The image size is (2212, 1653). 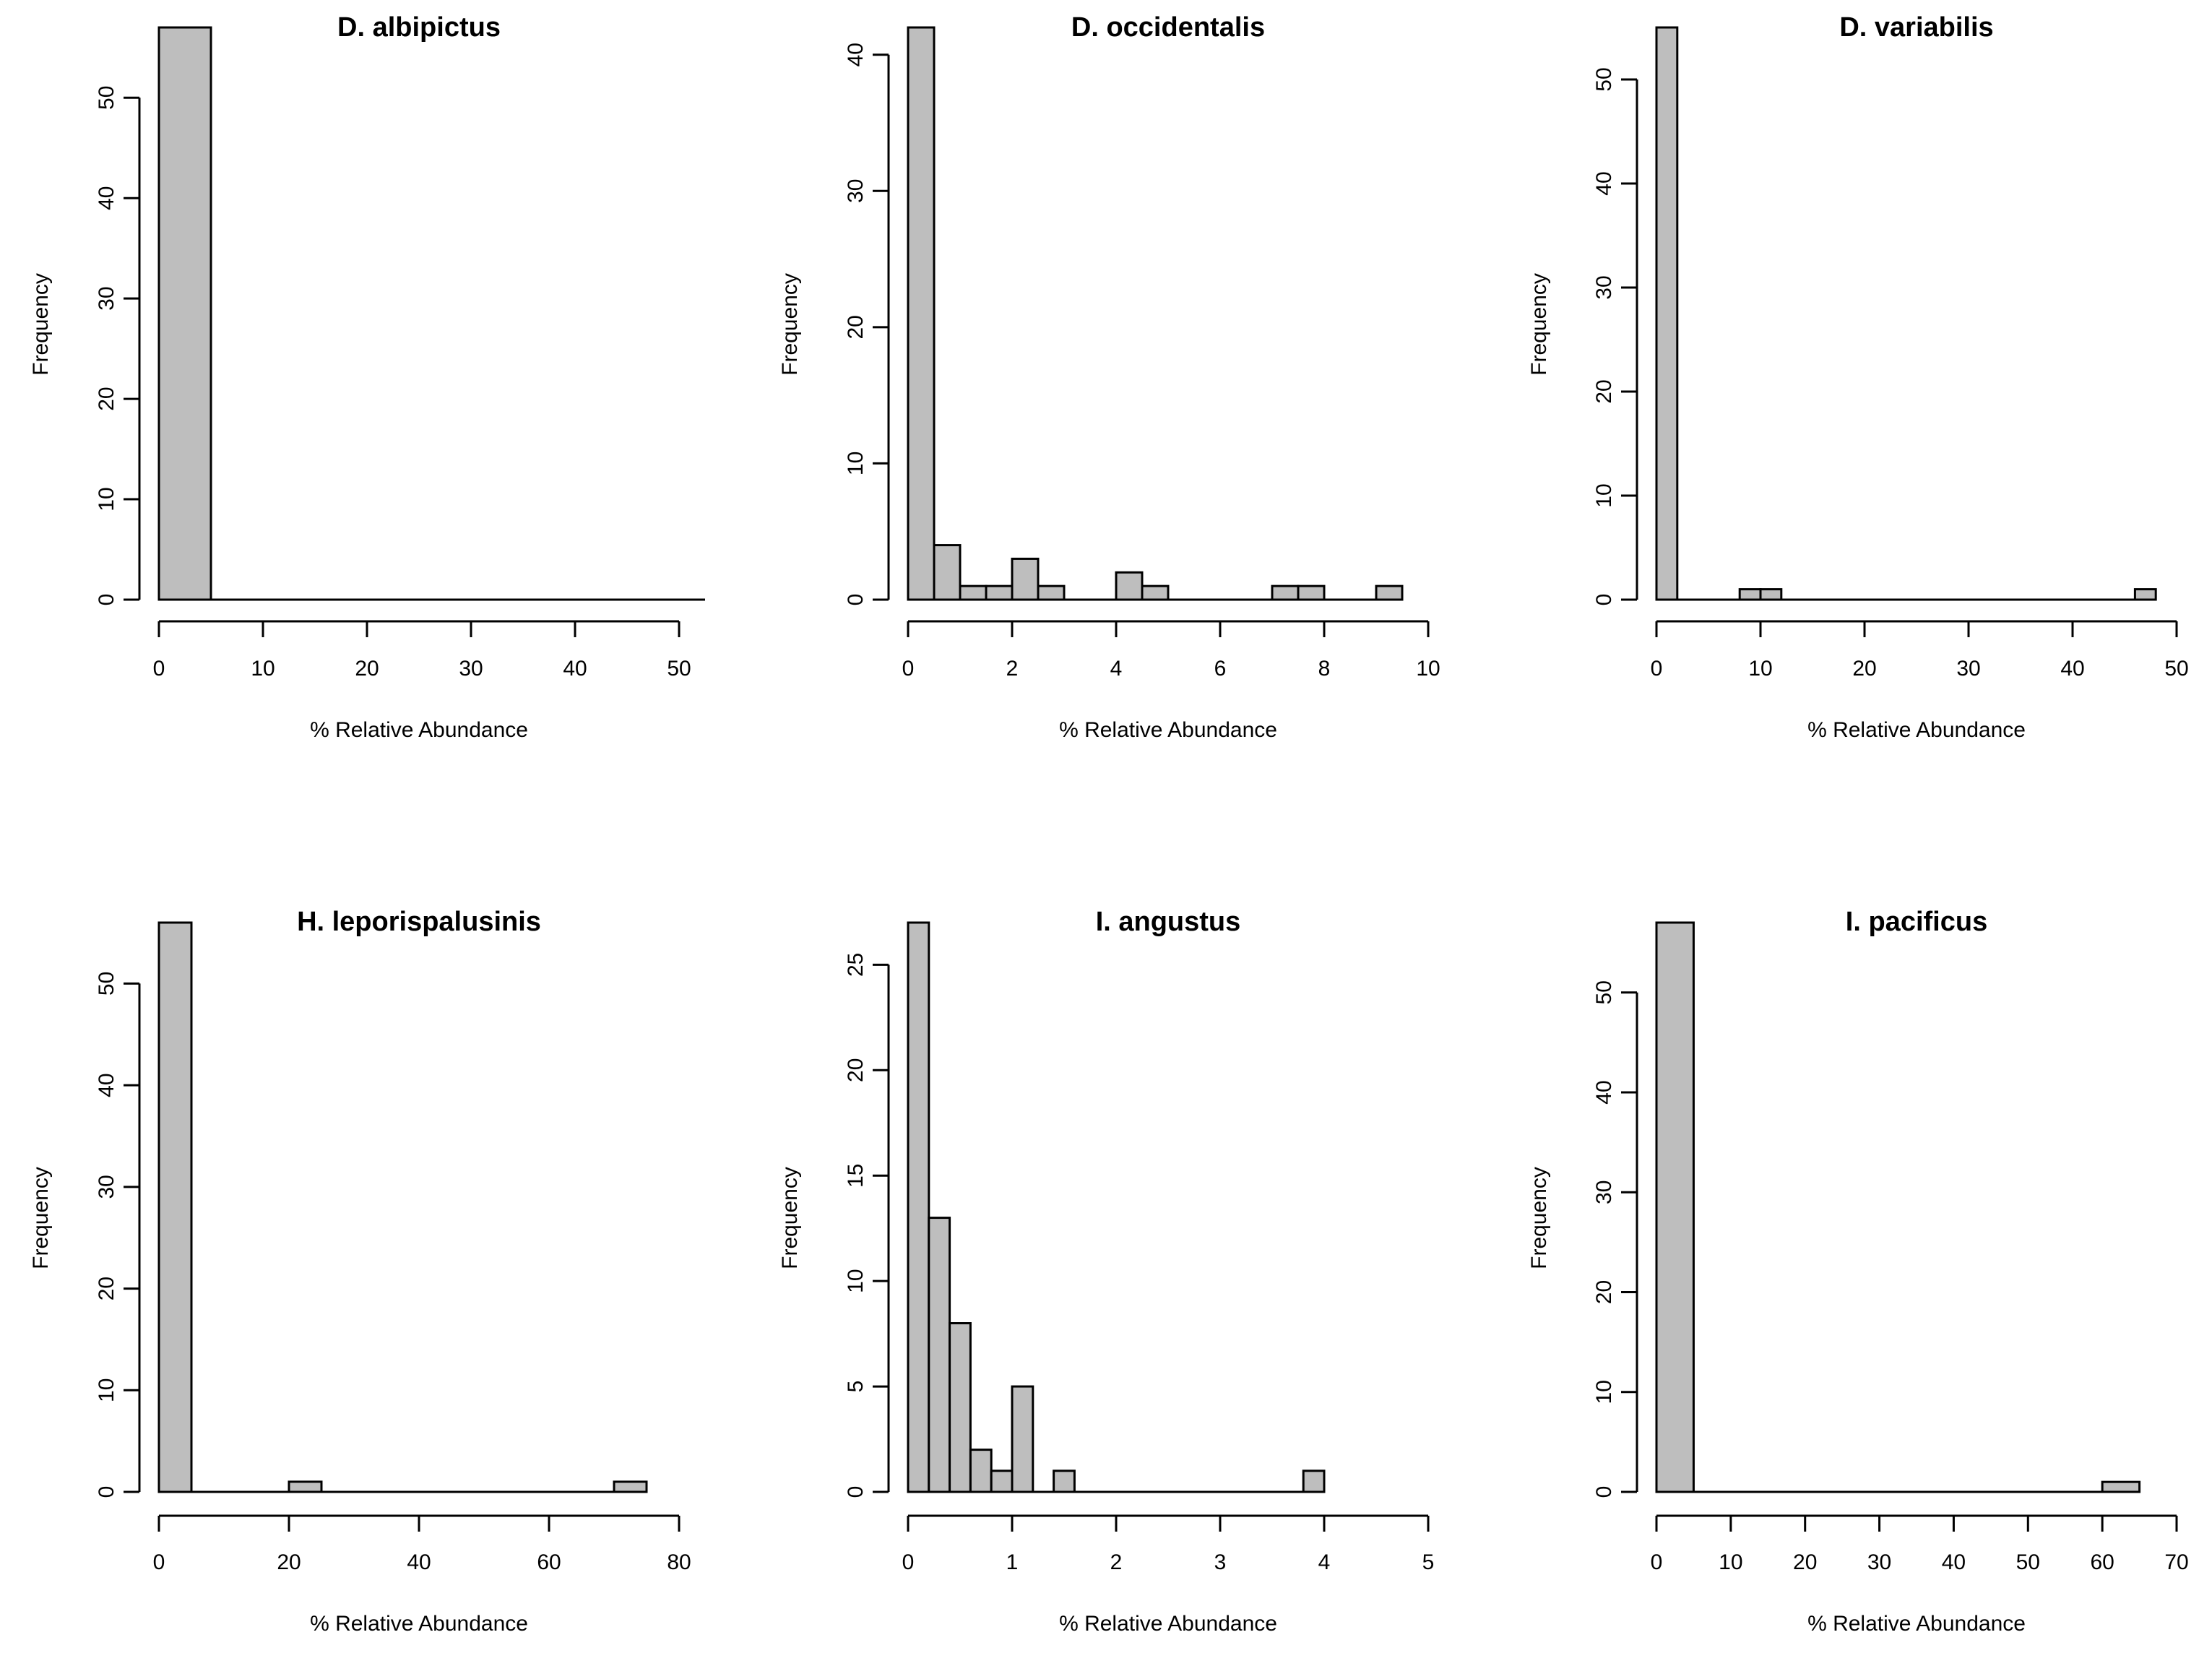 I want to click on x-tick-label: 70, so click(x=2176, y=1562).